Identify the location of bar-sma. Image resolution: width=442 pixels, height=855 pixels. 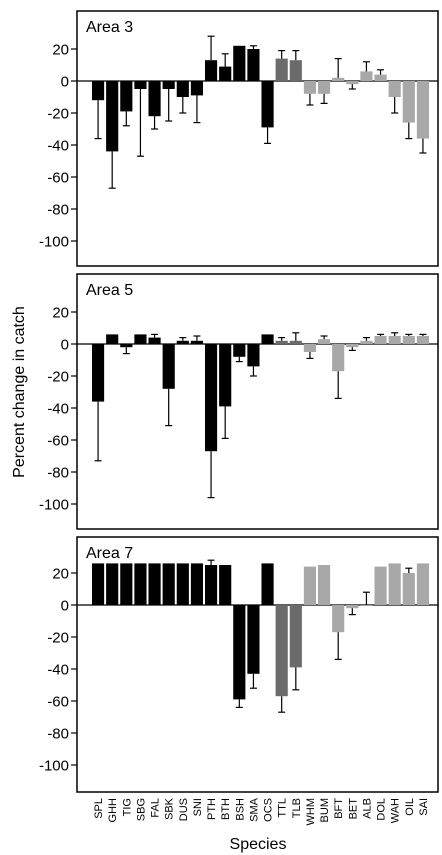
(253, 639).